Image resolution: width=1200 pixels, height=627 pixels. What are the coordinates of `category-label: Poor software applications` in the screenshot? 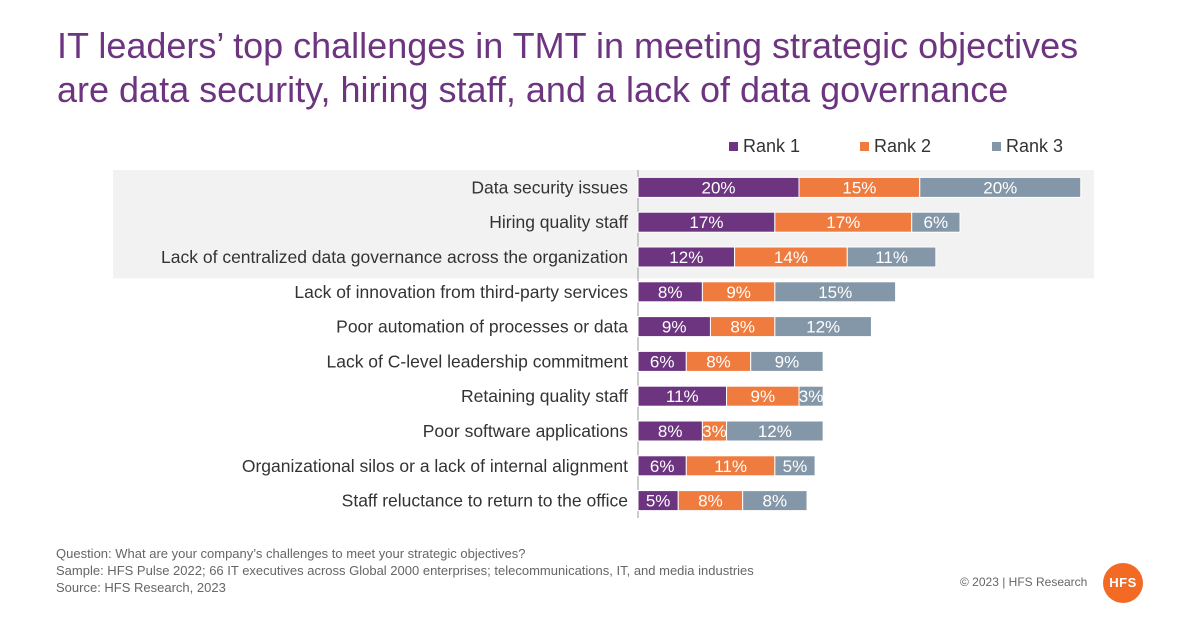 It's located at (525, 431).